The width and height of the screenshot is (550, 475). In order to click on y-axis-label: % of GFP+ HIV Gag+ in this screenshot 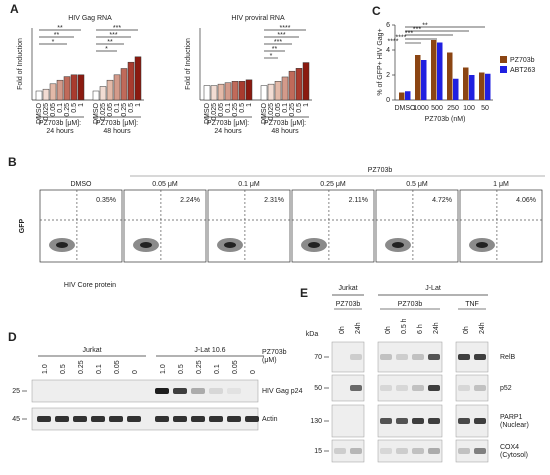, I will do `click(380, 61)`.